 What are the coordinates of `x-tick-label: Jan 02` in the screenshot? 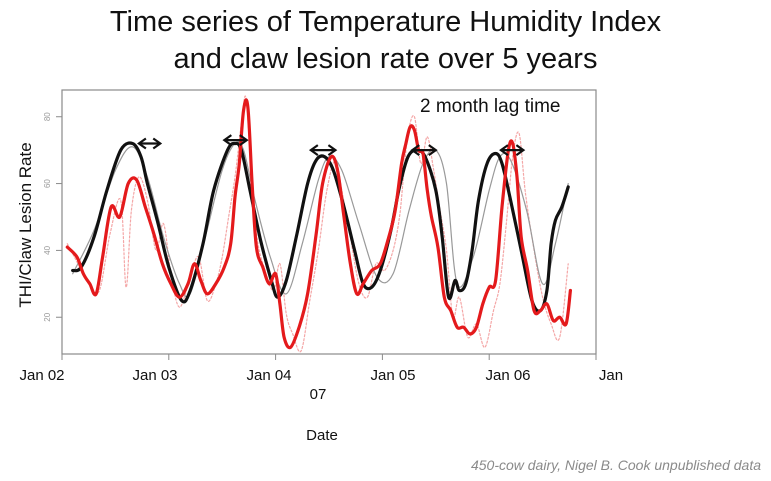 It's located at (42, 375).